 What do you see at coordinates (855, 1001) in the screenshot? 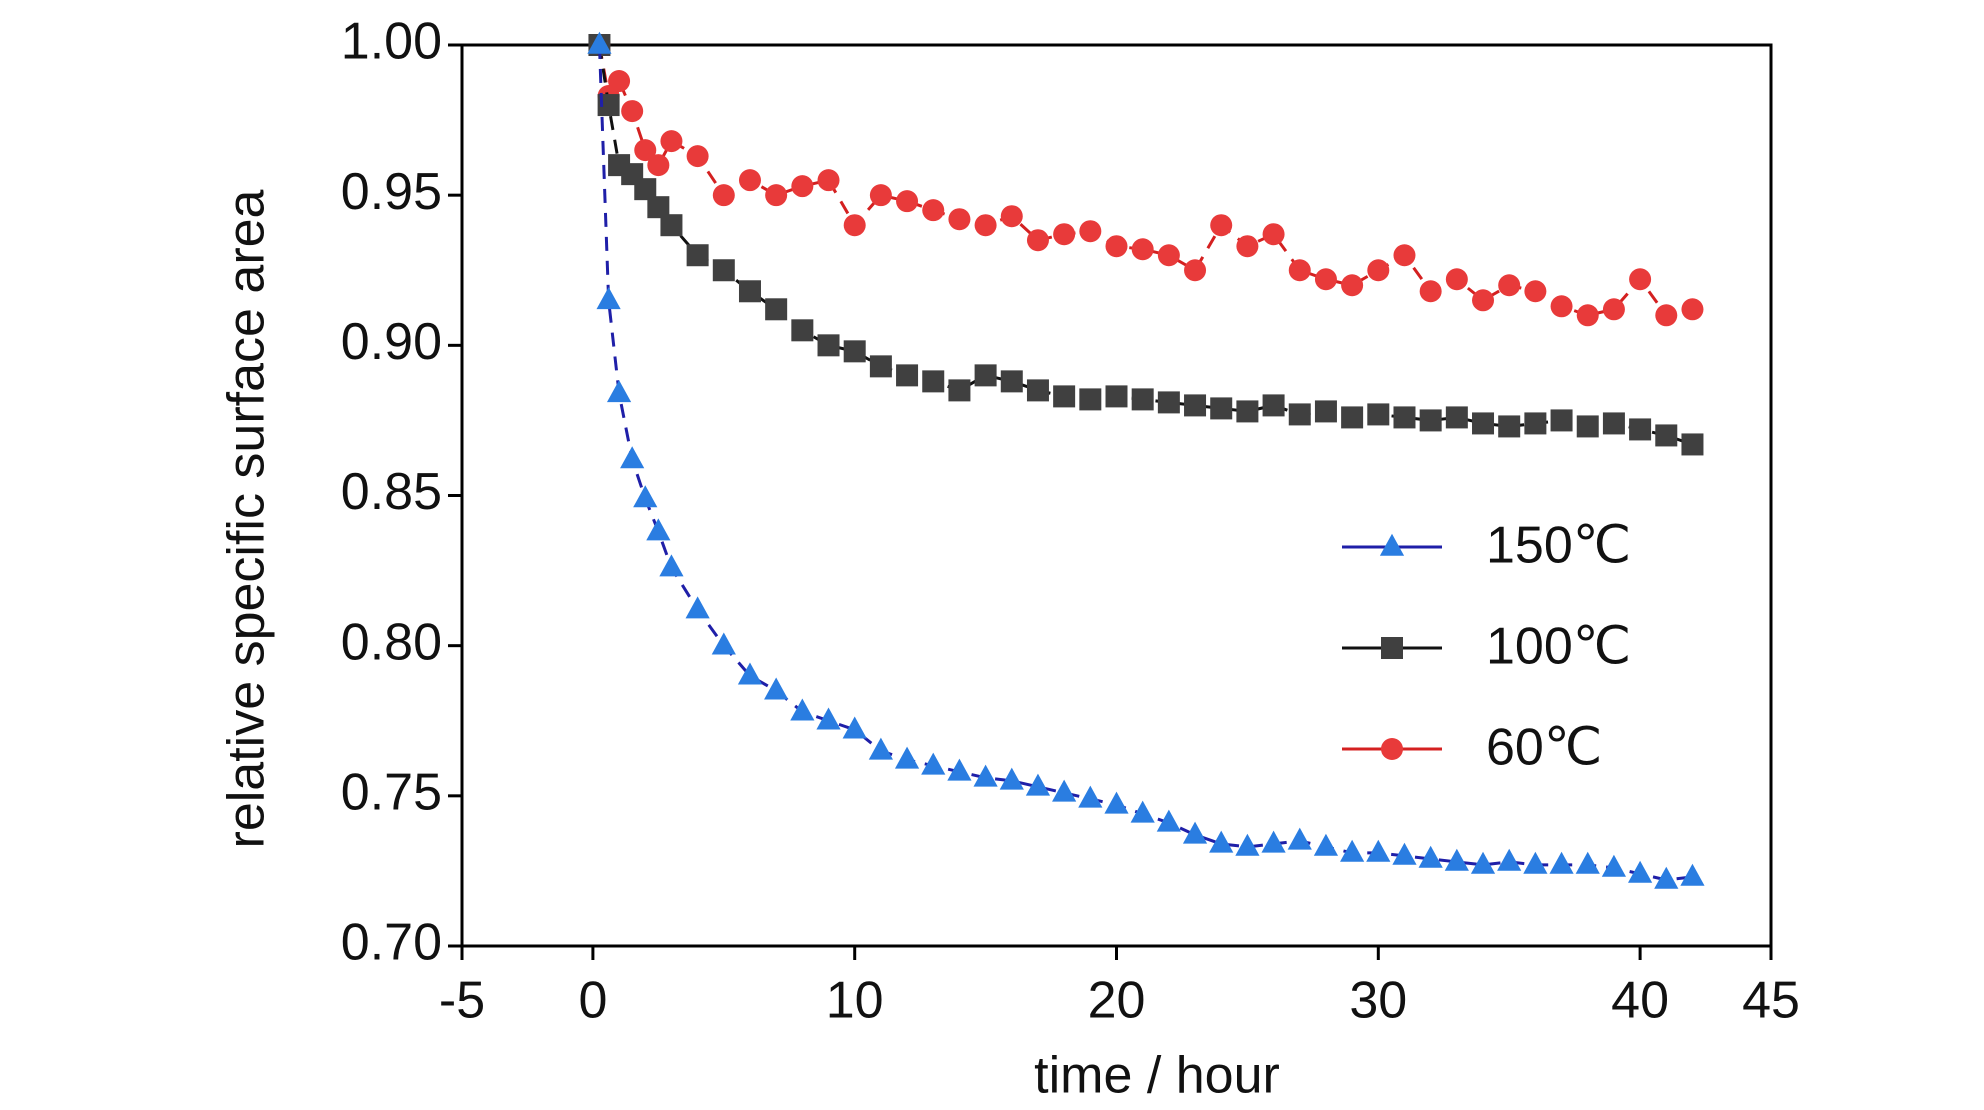
I see `x-tick-label: 10` at bounding box center [855, 1001].